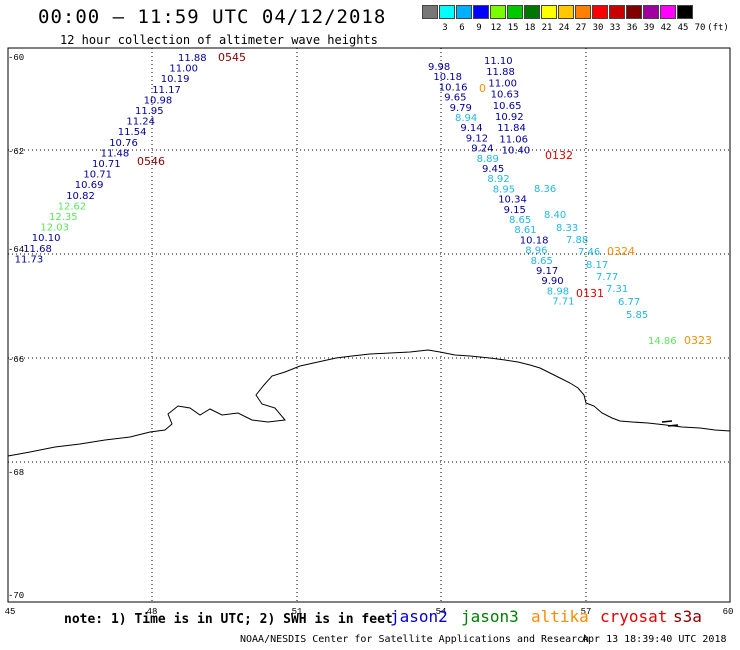 The image size is (740, 650). Describe the element at coordinates (419, 616) in the screenshot. I see `legend-jason2: jason2` at that location.